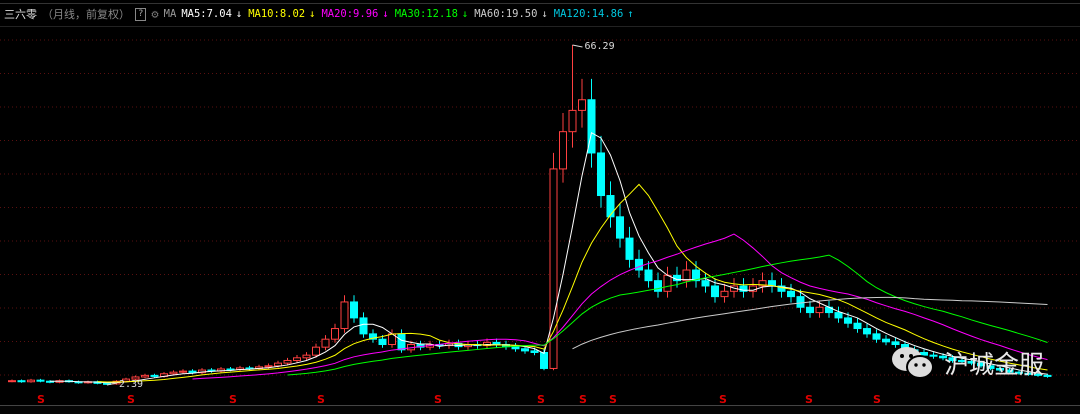 The height and width of the screenshot is (414, 1080). What do you see at coordinates (540, 409) in the screenshot?
I see `indicator-panel-strip` at bounding box center [540, 409].